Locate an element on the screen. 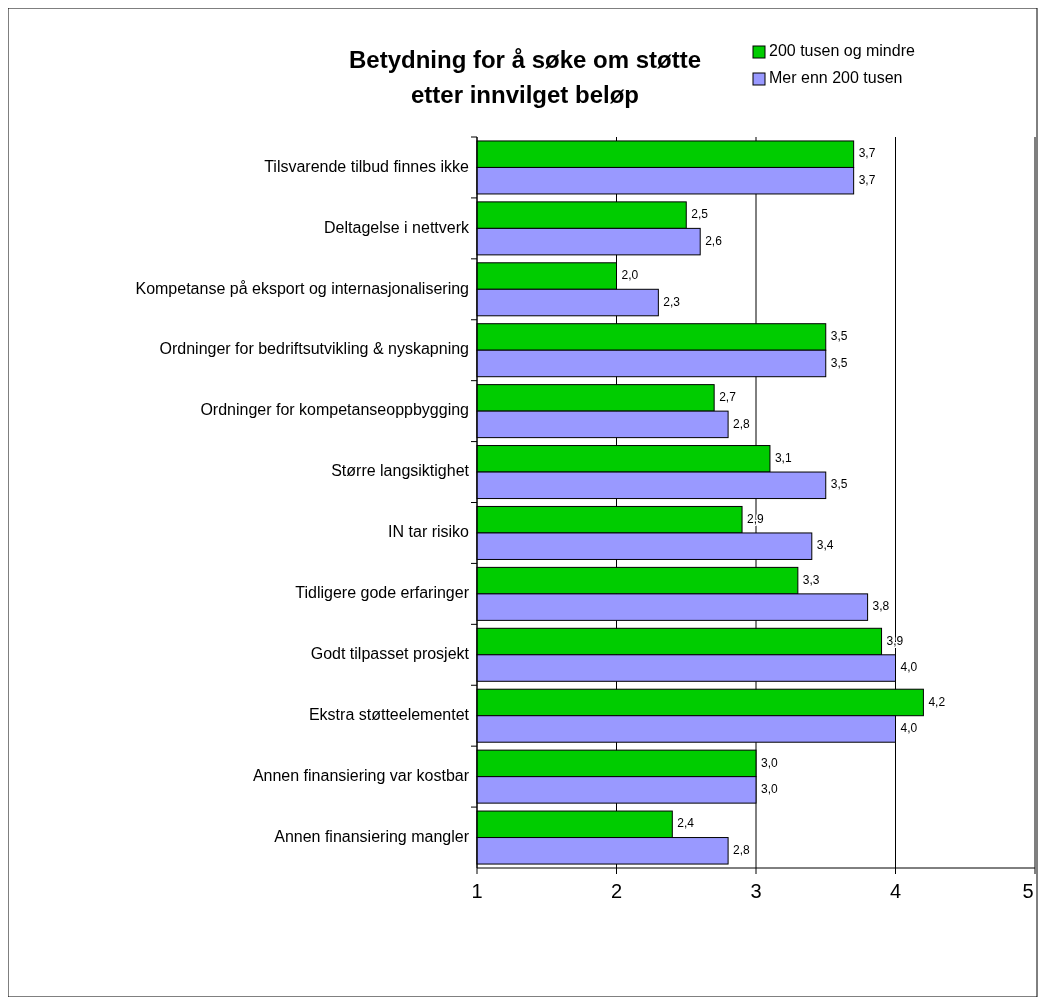 The height and width of the screenshot is (997, 1038). data-label: 2,7 is located at coordinates (728, 397).